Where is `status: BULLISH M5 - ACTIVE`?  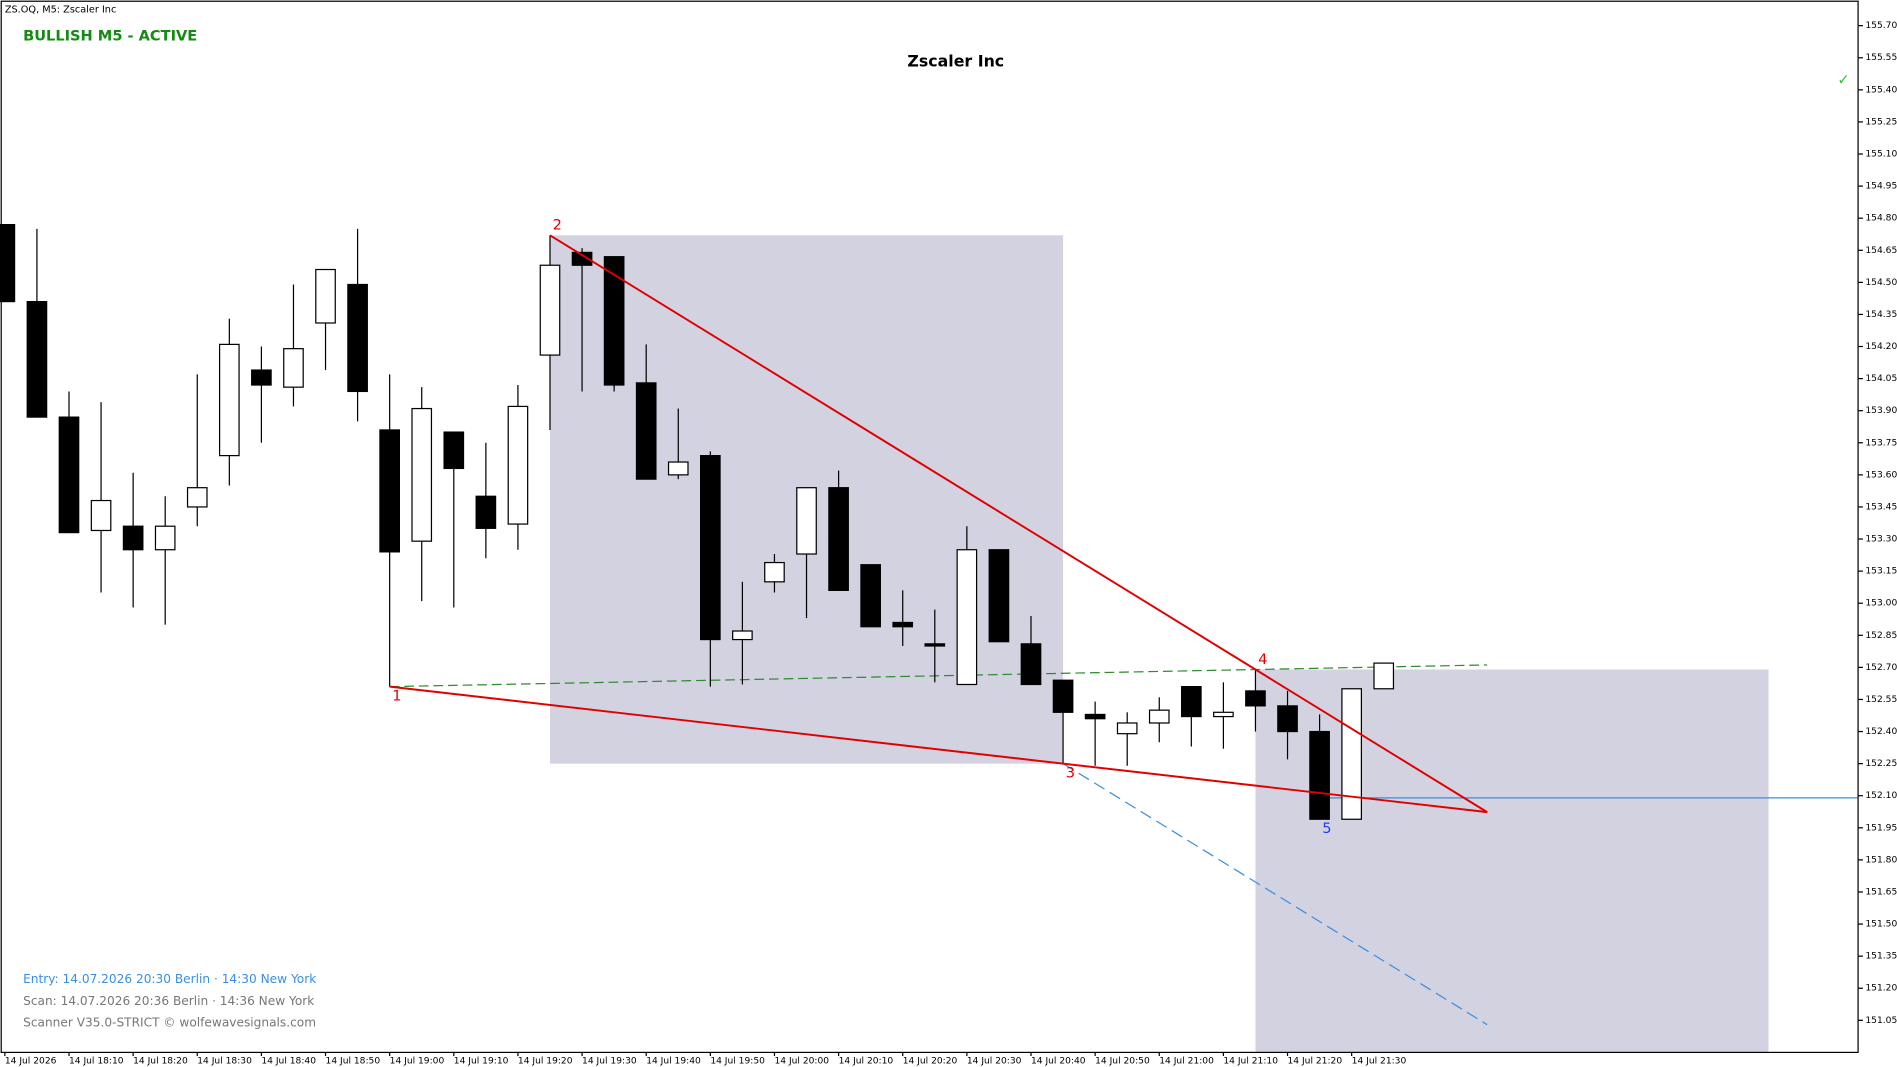
status: BULLISH M5 - ACTIVE is located at coordinates (110, 35).